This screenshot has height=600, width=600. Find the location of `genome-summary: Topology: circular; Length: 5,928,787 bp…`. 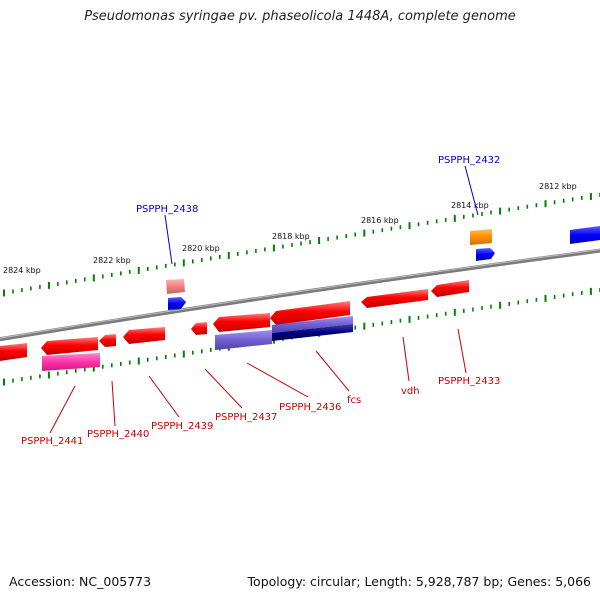

genome-summary: Topology: circular; Length: 5,928,787 bp… is located at coordinates (419, 581).